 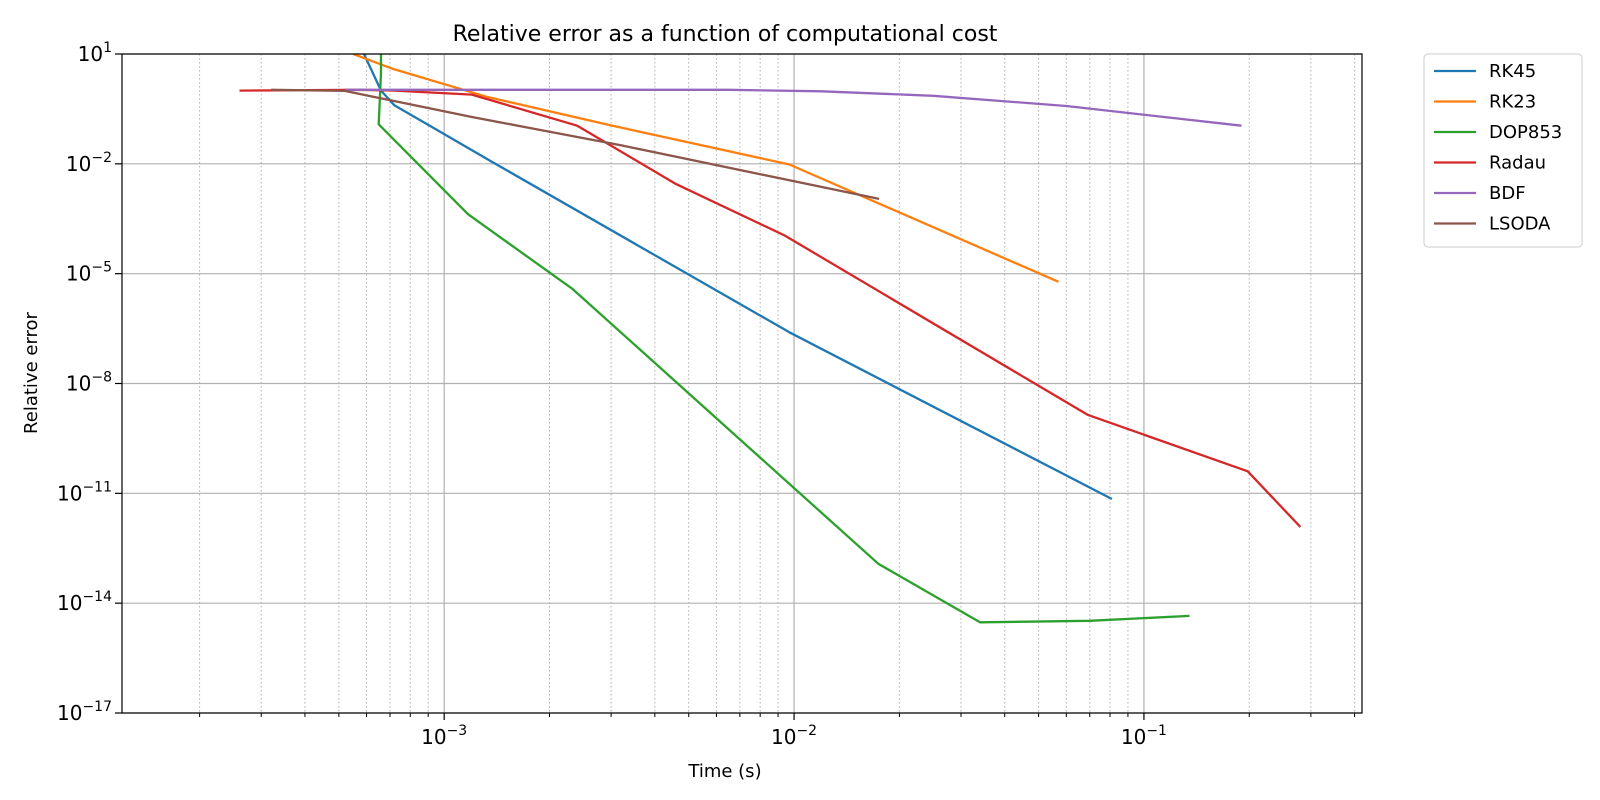 I want to click on y-tick-label: 10⁻¹⁷, so click(x=84, y=712).